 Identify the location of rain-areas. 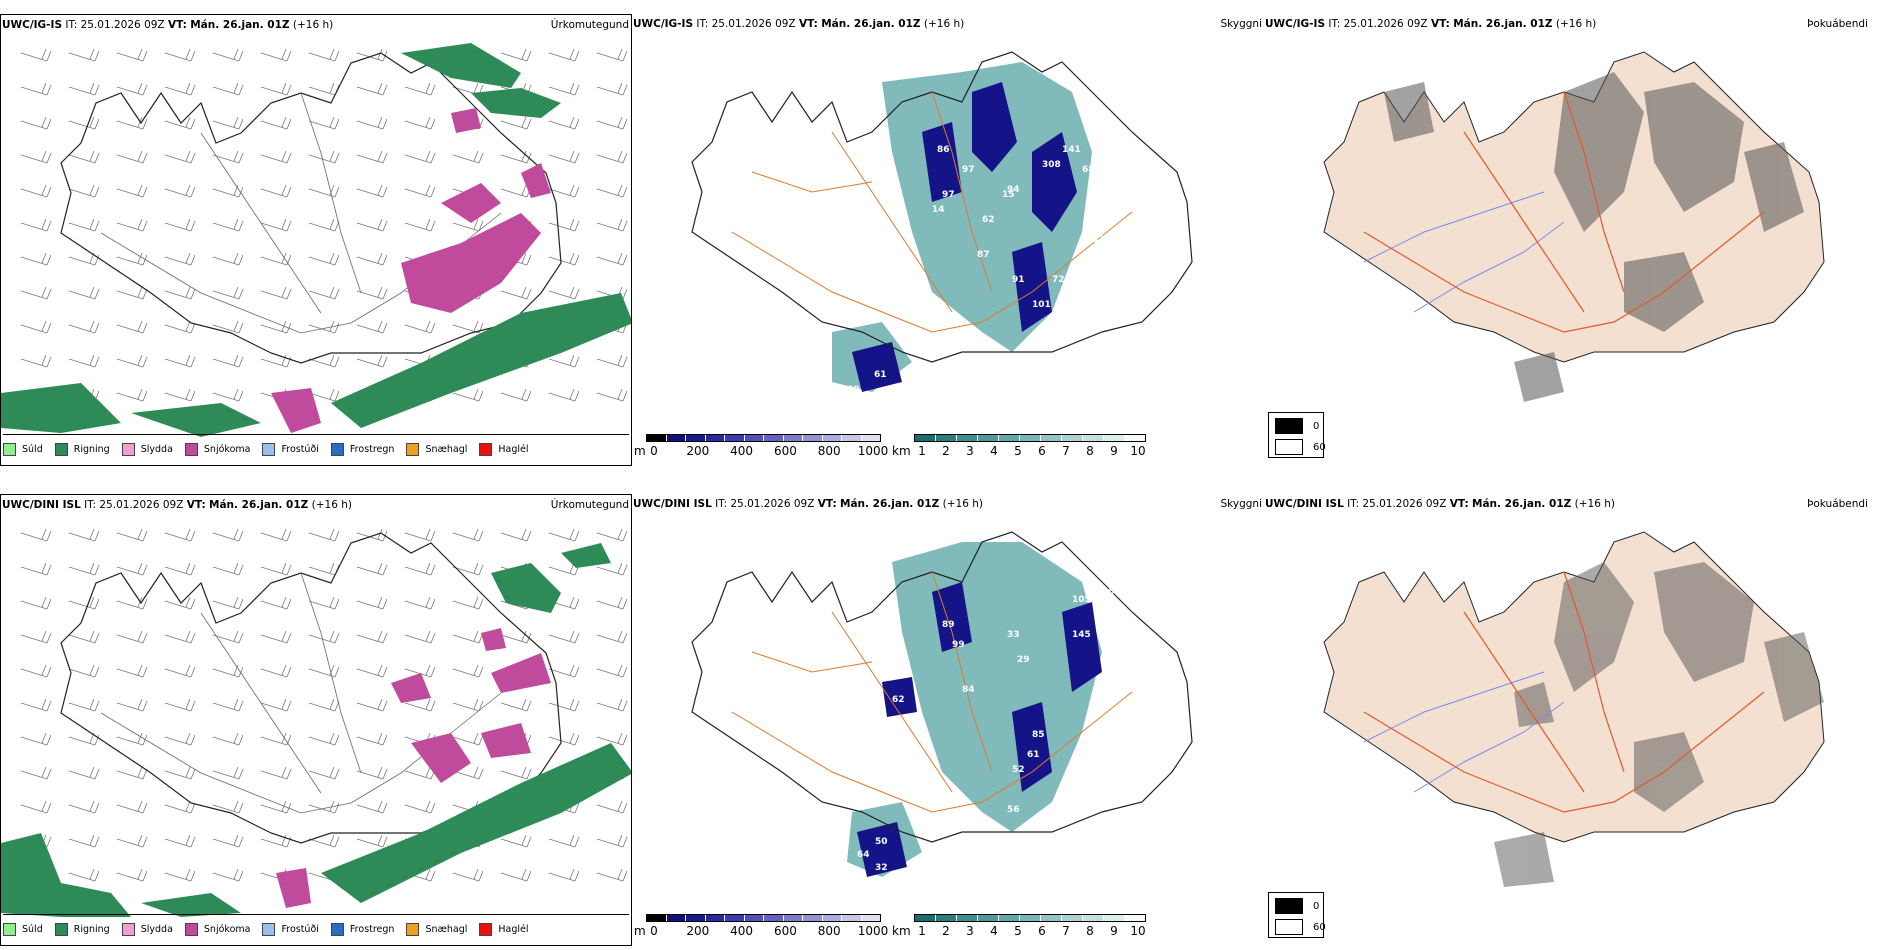
(316, 240).